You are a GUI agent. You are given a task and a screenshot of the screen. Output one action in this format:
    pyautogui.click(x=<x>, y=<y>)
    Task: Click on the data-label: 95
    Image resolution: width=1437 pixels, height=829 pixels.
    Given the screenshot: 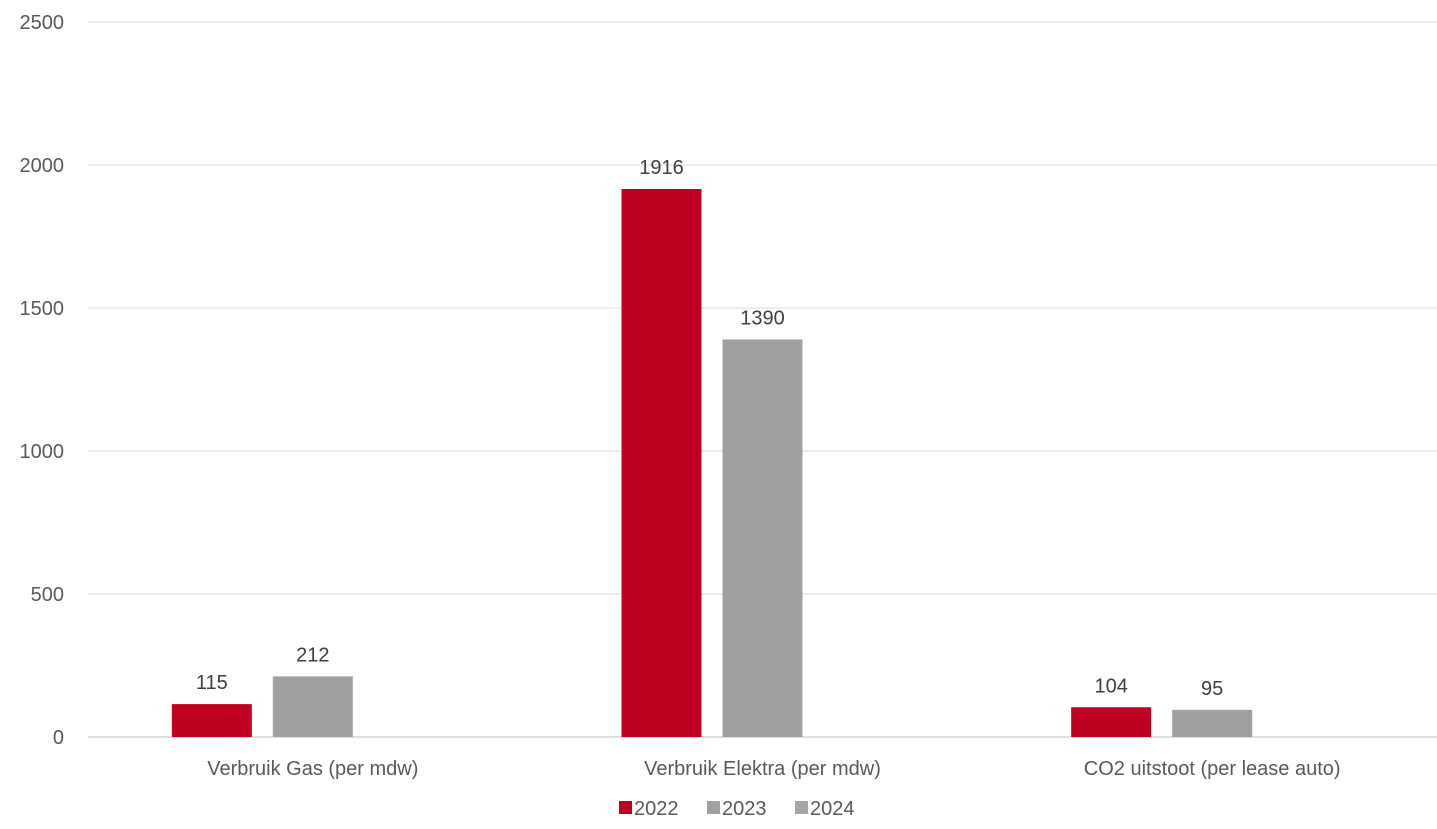 What is the action you would take?
    pyautogui.click(x=1212, y=689)
    